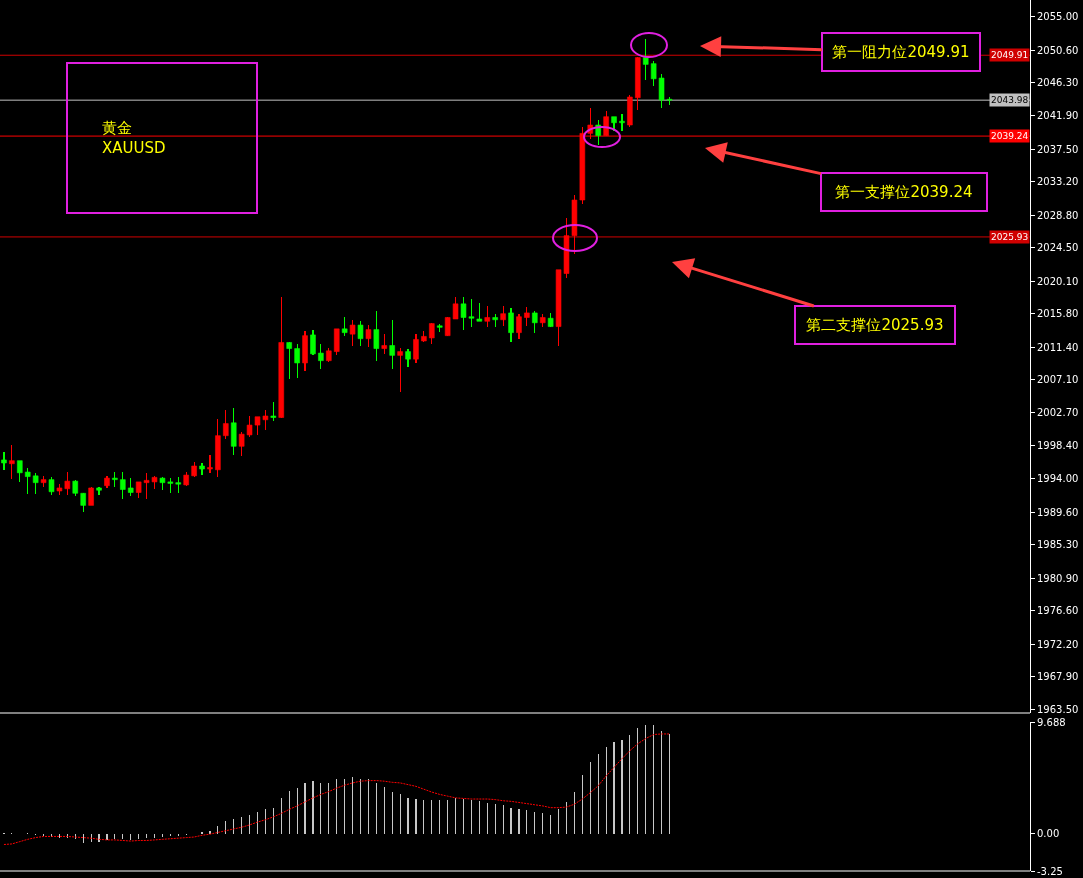 This screenshot has height=878, width=1083. What do you see at coordinates (1010, 55) in the screenshot?
I see `ref-line-label: 2049.91` at bounding box center [1010, 55].